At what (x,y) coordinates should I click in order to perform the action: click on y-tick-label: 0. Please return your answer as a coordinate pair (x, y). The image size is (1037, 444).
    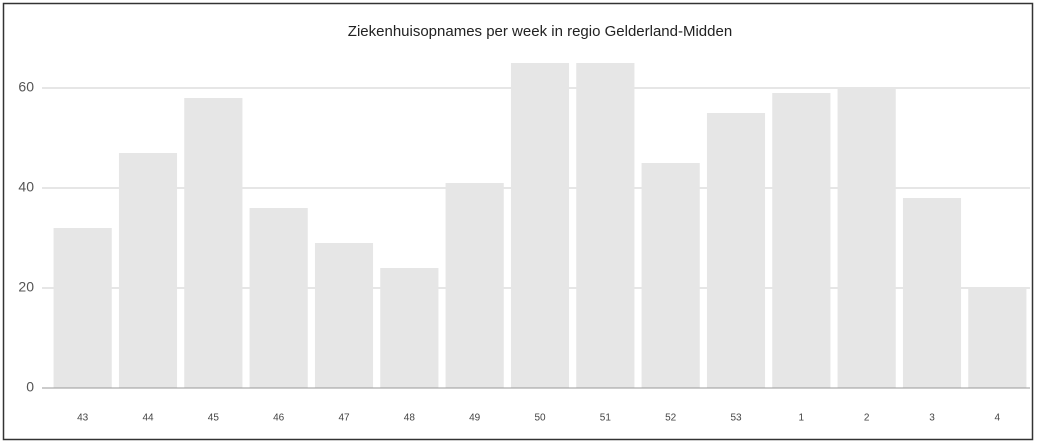
    Looking at the image, I should click on (30, 387).